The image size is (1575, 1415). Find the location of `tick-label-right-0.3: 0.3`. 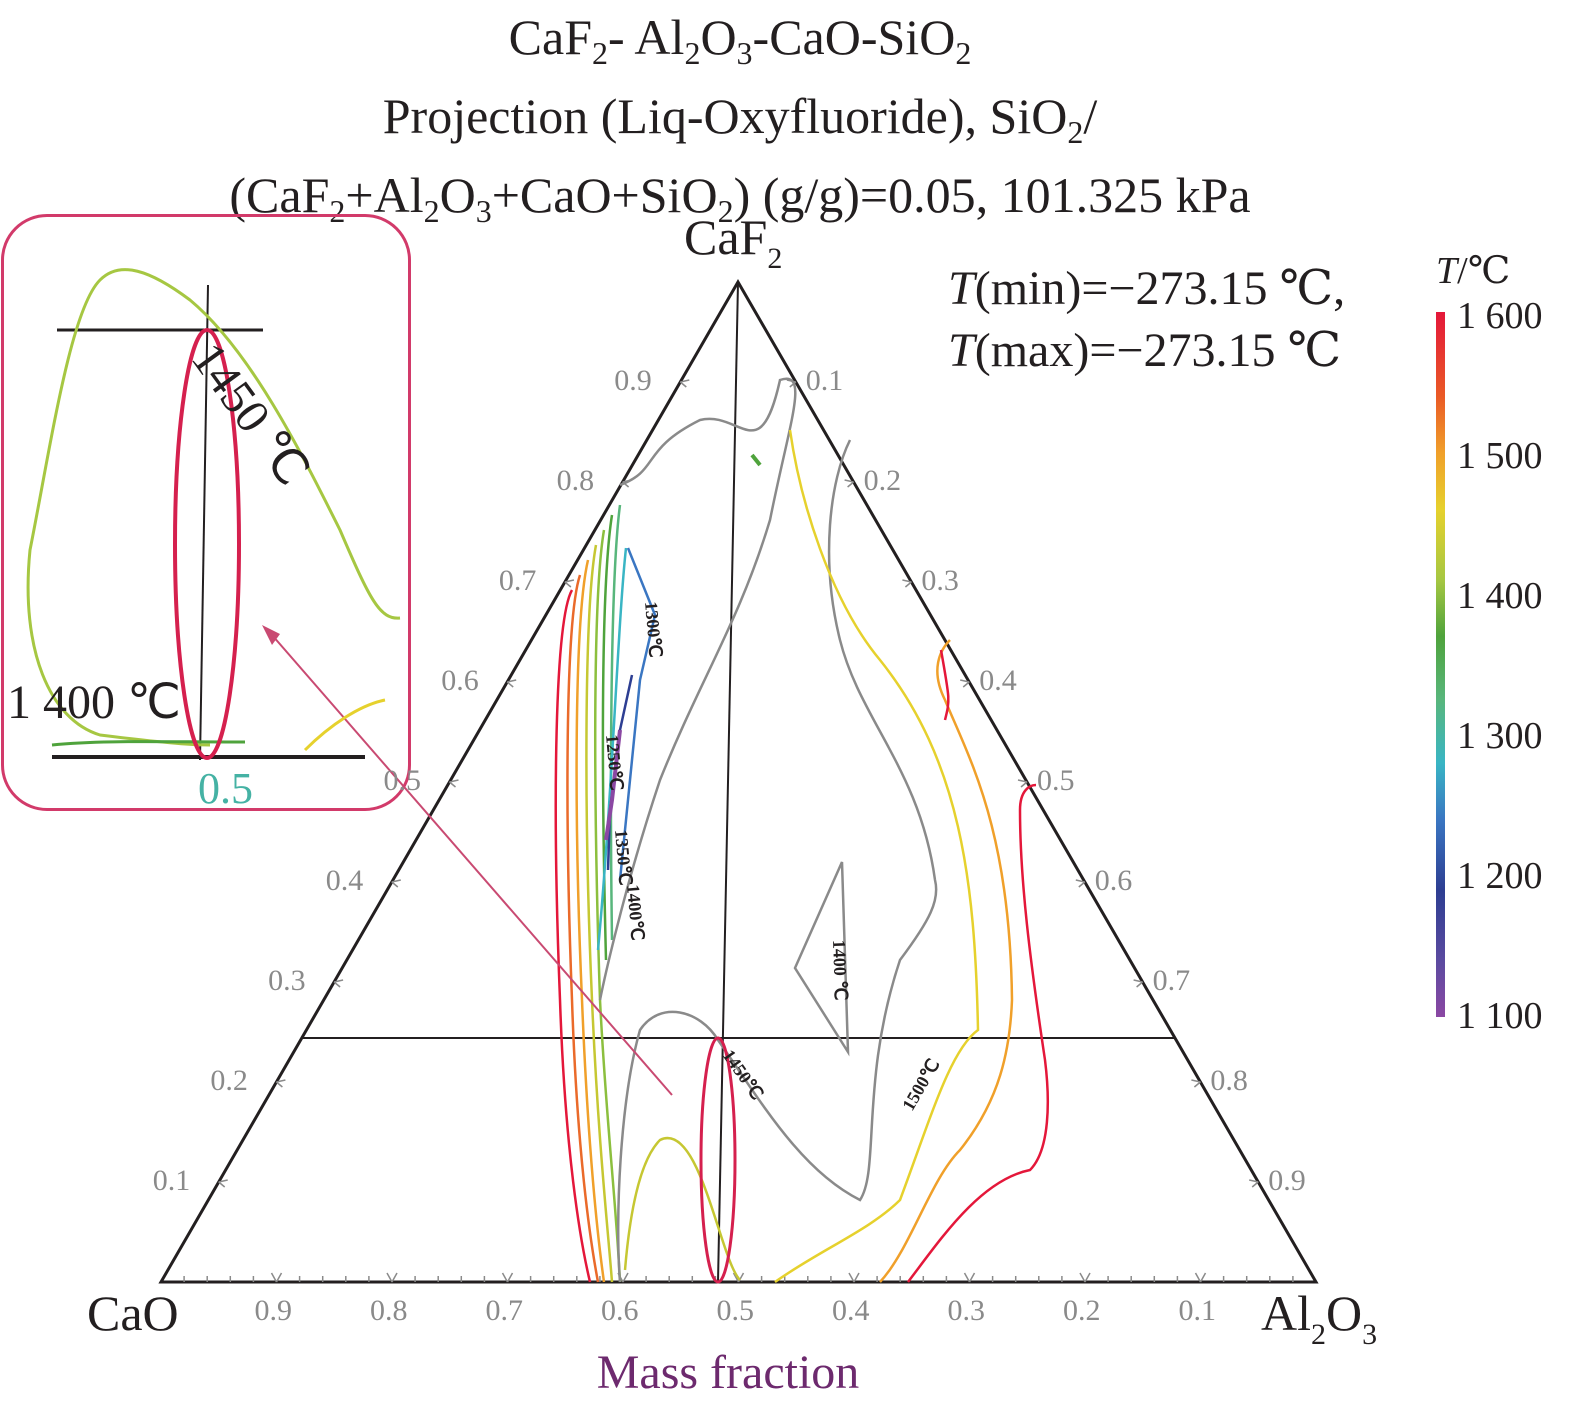

tick-label-right-0.3: 0.3 is located at coordinates (940, 580).